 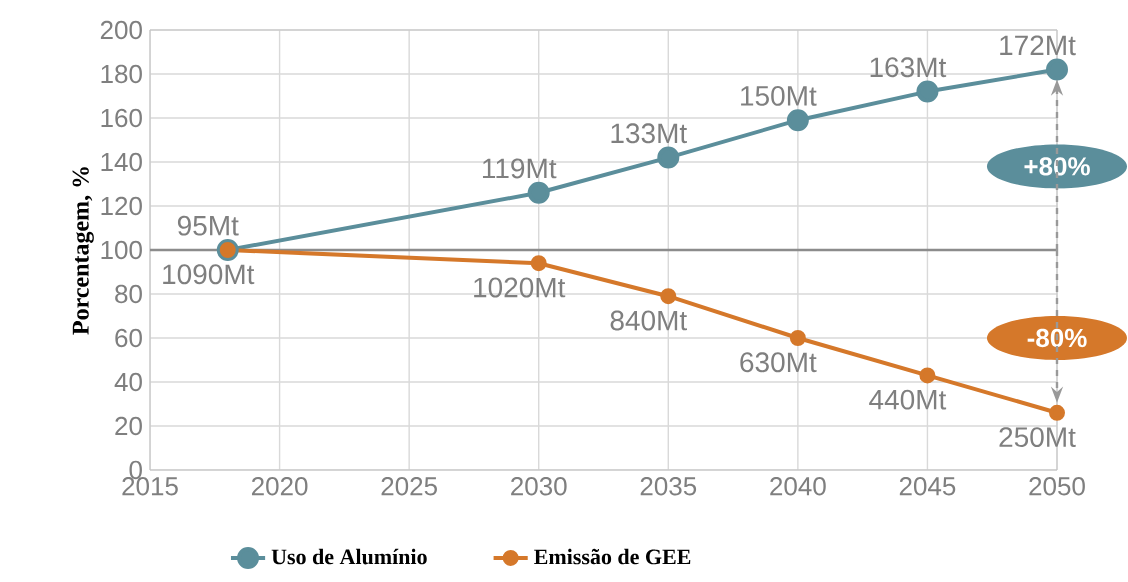 I want to click on annotation: -80%, so click(x=1057, y=338).